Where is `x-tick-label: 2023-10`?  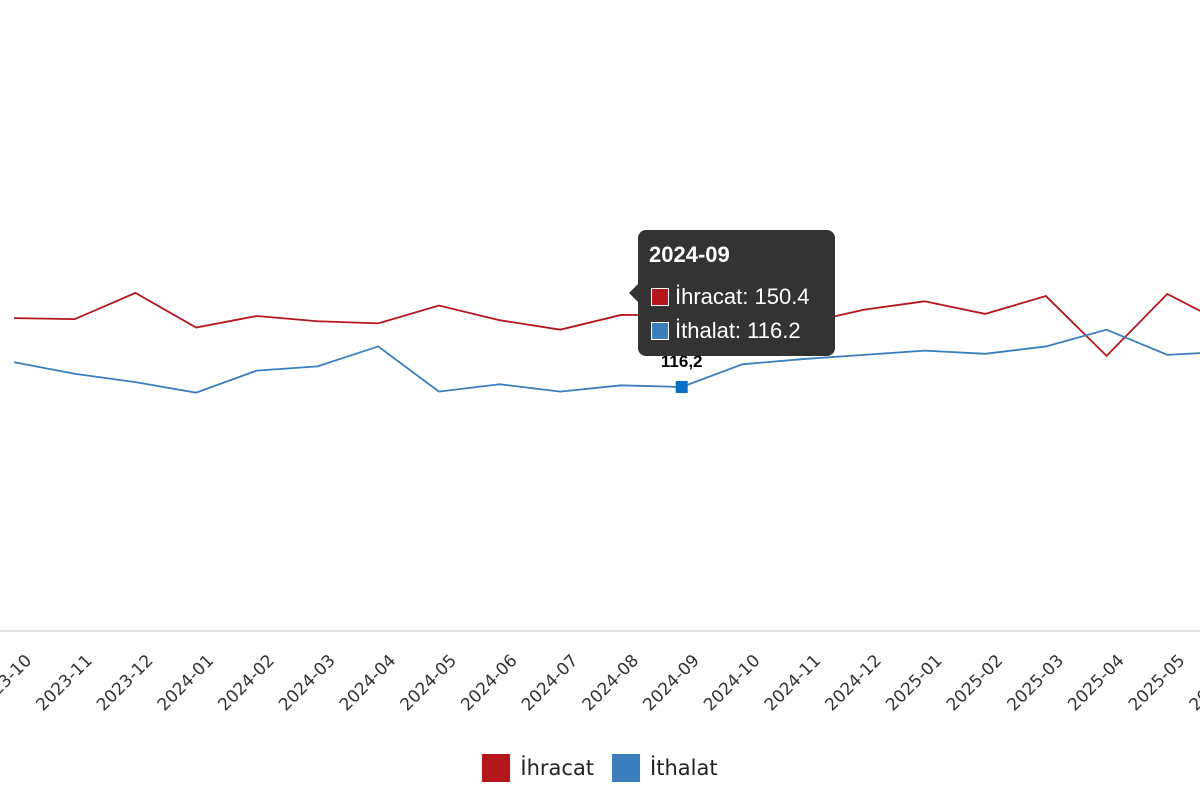 x-tick-label: 2023-10 is located at coordinates (18, 683).